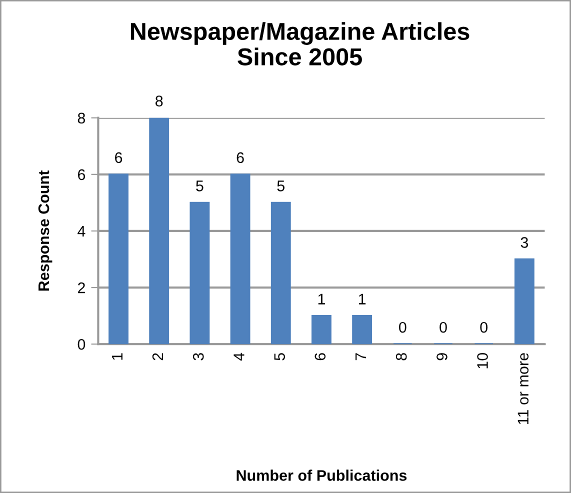  What do you see at coordinates (361, 356) in the screenshot?
I see `x-tick-label: 7` at bounding box center [361, 356].